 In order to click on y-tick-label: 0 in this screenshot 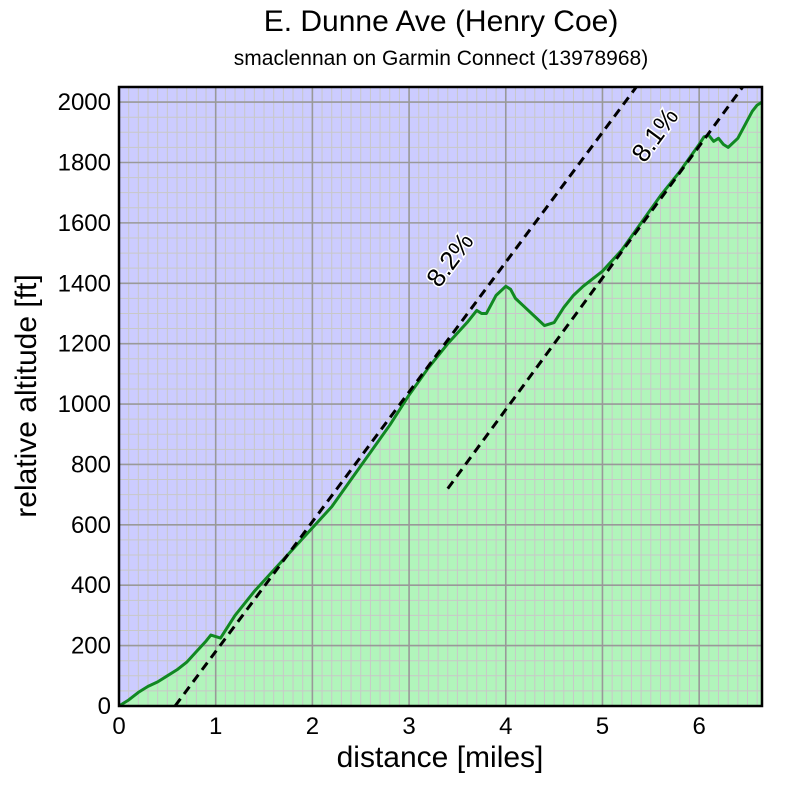, I will do `click(104, 706)`.